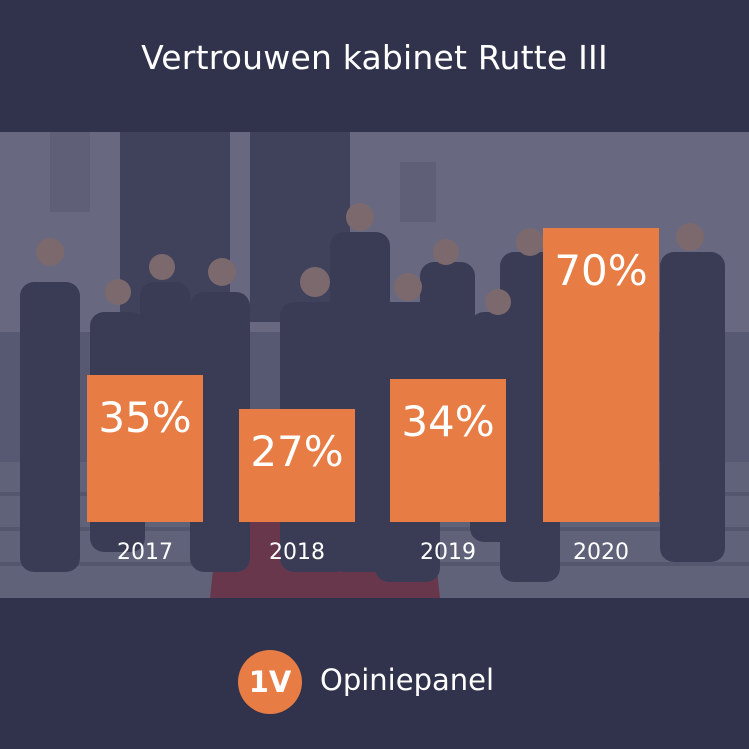 Image resolution: width=749 pixels, height=749 pixels. I want to click on value-label-2020: 70%, so click(601, 270).